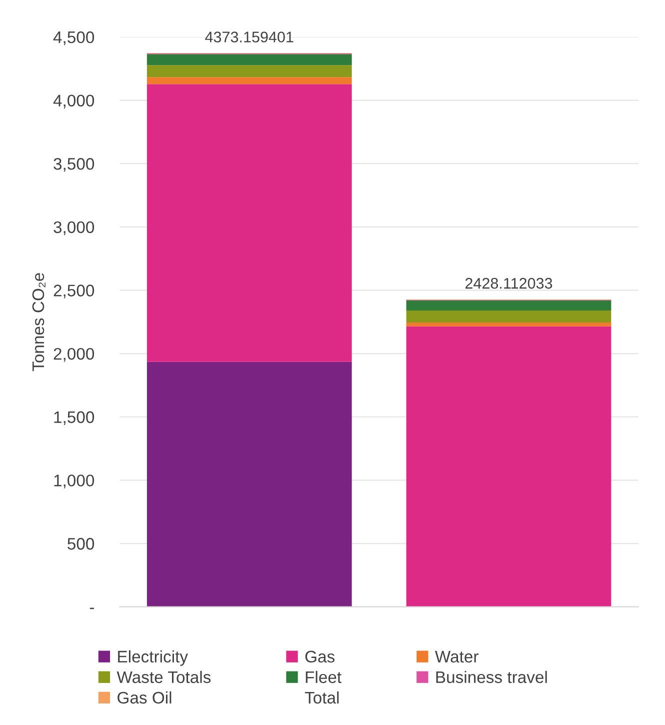  I want to click on legend-label: Waste Totals, so click(163, 677).